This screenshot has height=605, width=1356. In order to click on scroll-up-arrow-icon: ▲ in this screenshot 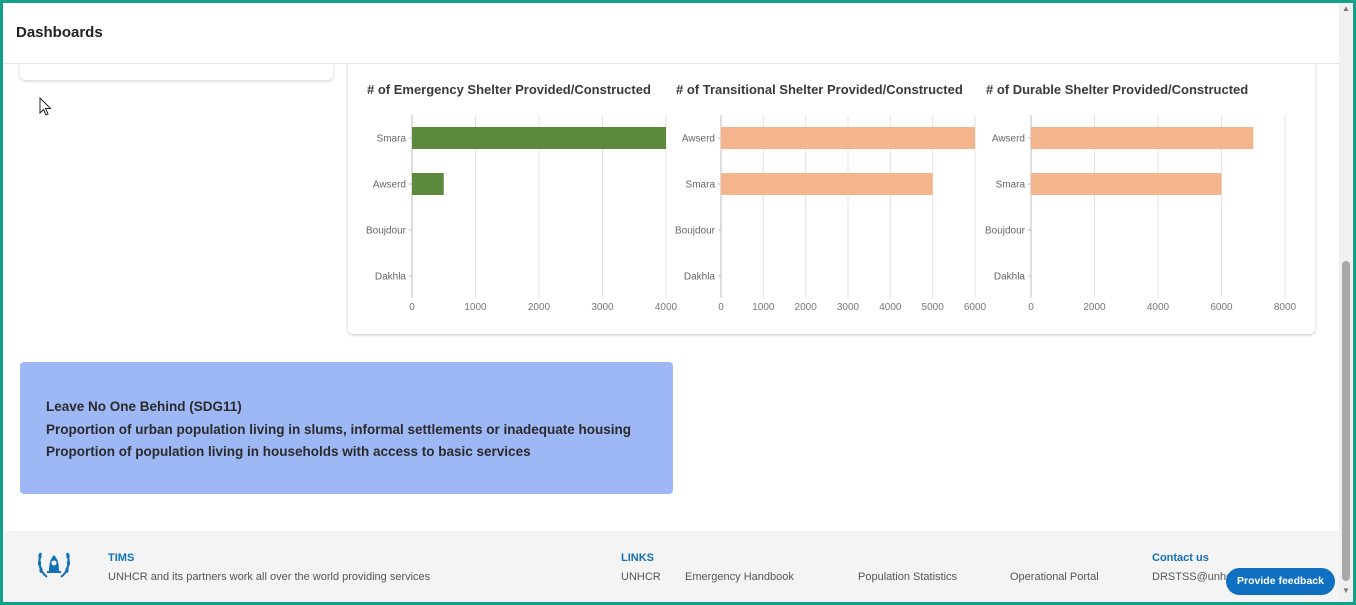, I will do `click(1346, 8)`.